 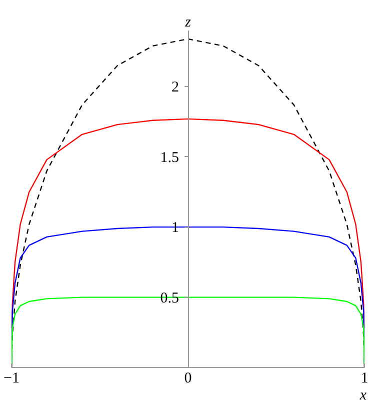 I want to click on y-tick-label: 1.5, so click(x=169, y=158).